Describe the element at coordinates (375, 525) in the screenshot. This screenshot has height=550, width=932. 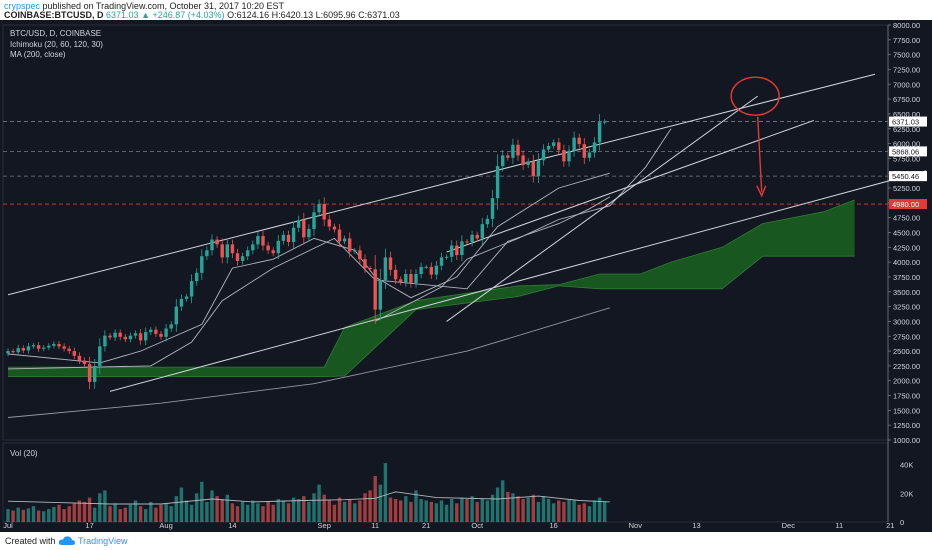
I see `time-tick-label: 11` at that location.